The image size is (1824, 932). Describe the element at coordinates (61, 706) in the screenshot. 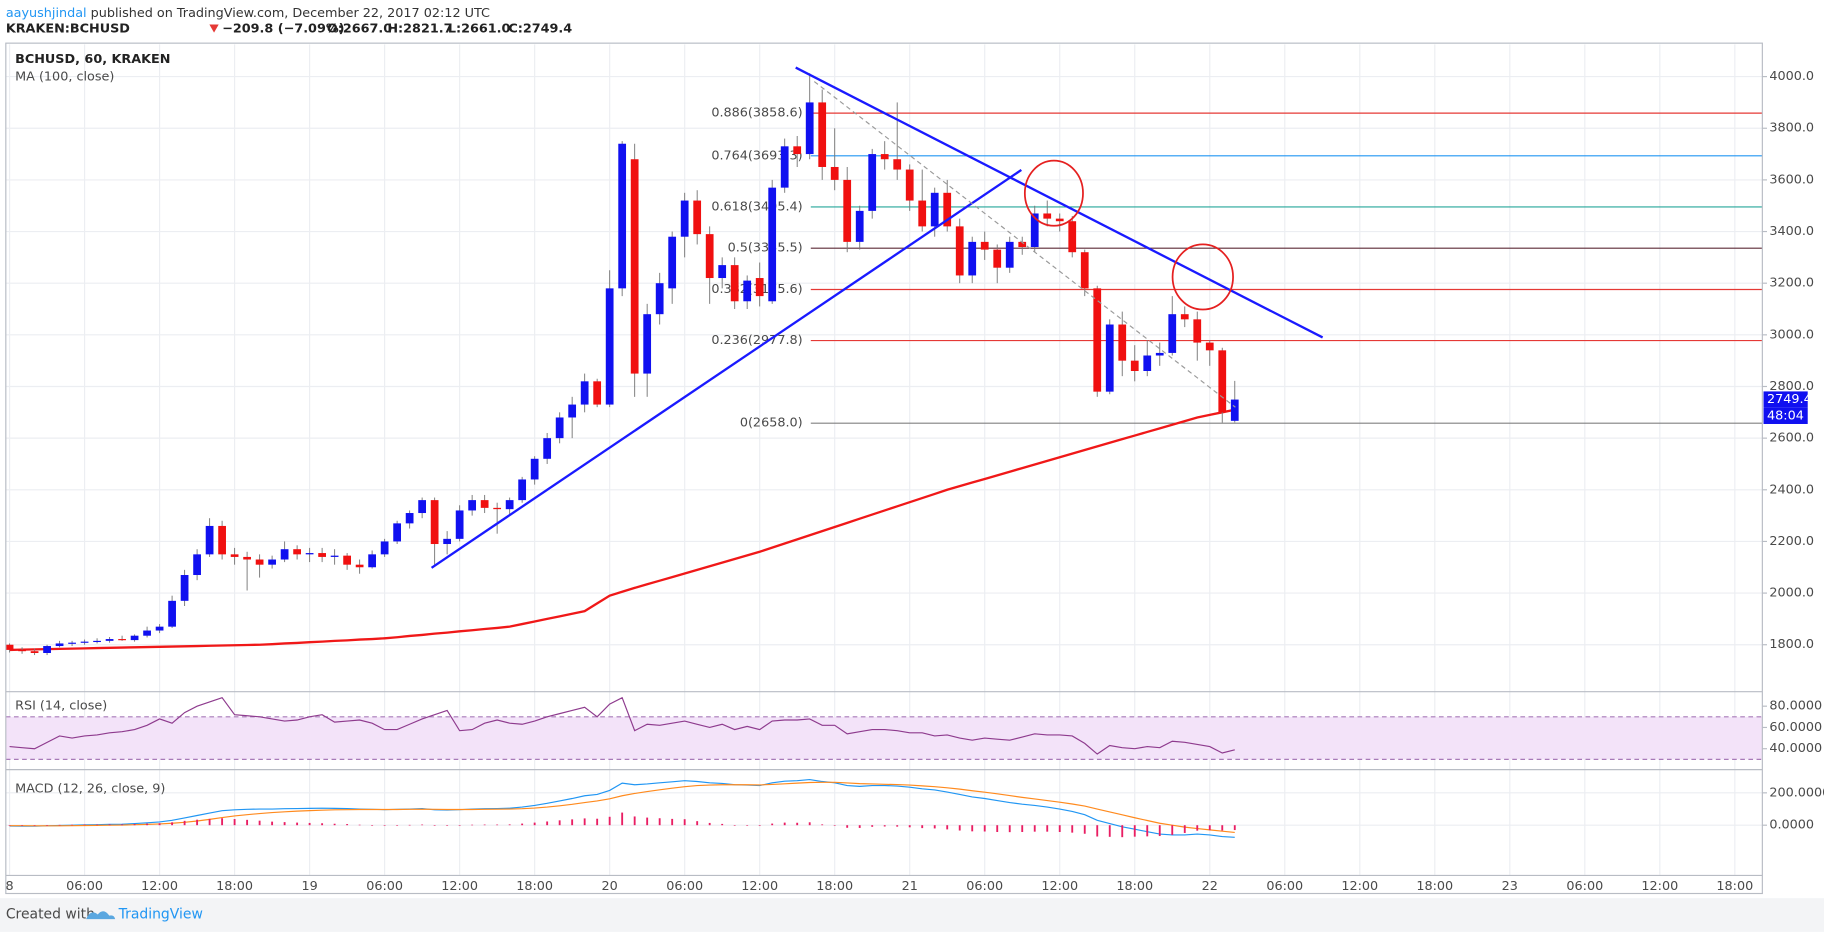

I see `rsi-label: RSI (14, close)` at that location.